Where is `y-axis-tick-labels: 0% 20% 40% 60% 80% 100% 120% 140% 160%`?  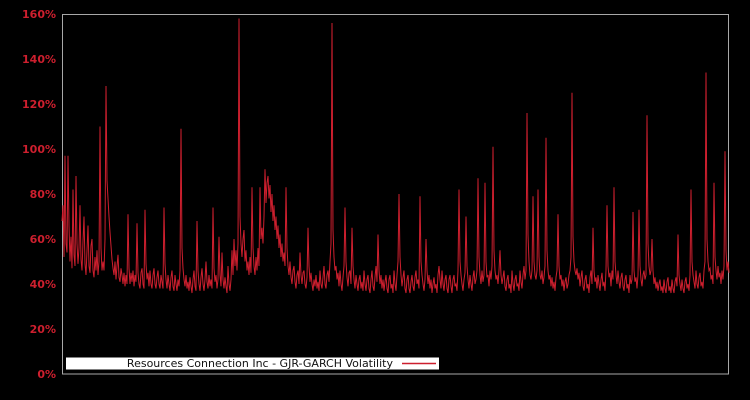
y-axis-tick-labels: 0% 20% 40% 60% 80% 100% 120% 140% 160% is located at coordinates (39, 194).